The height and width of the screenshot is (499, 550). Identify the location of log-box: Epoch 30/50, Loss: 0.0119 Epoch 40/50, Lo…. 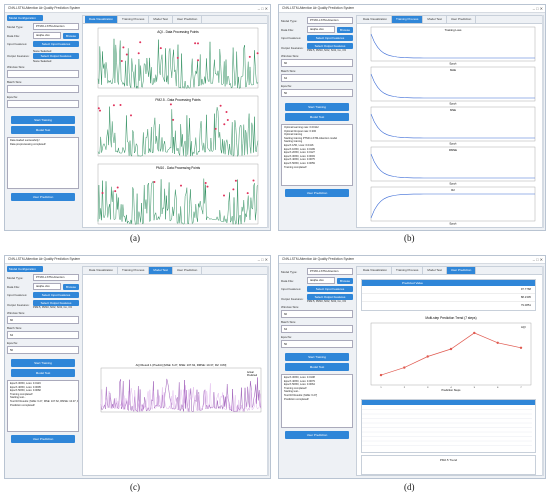
(43, 406).